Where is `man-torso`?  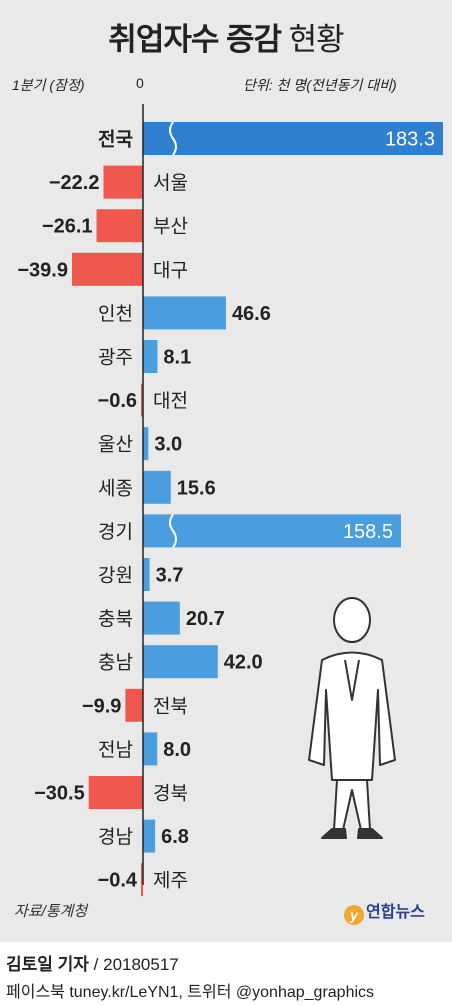
man-torso is located at coordinates (352, 716).